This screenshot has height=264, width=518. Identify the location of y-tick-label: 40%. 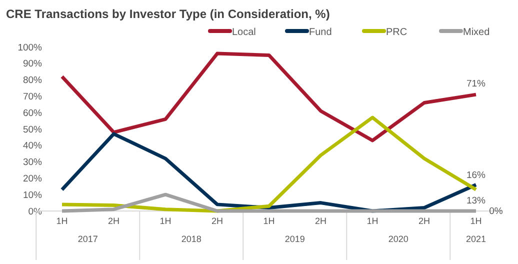
(32, 146).